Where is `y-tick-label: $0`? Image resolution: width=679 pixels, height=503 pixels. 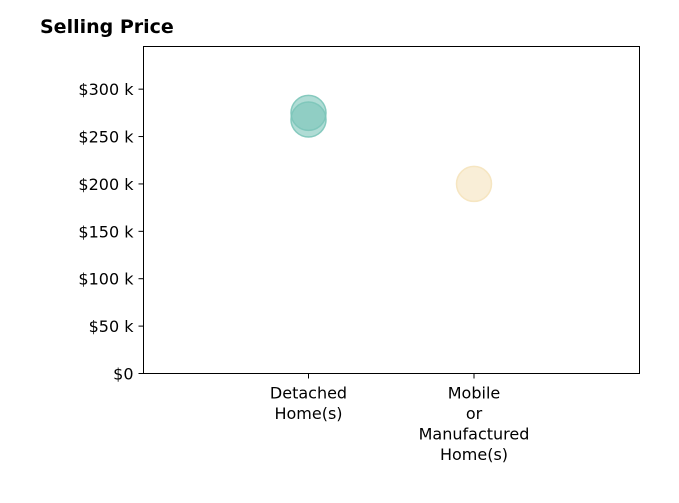
y-tick-label: $0 is located at coordinates (123, 374).